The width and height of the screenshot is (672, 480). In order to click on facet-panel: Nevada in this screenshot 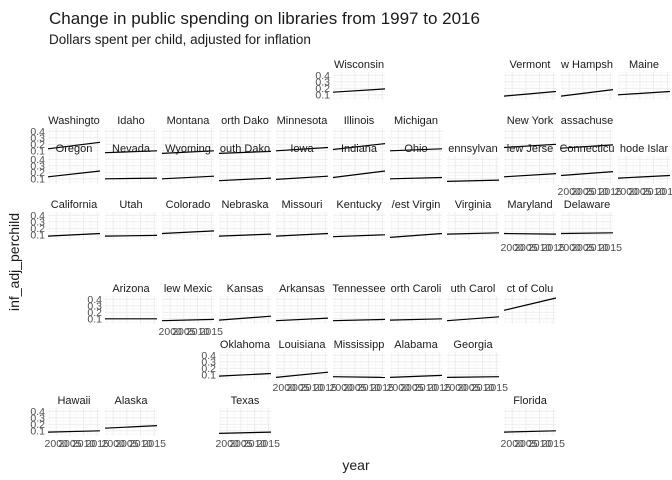, I will do `click(131, 163)`.